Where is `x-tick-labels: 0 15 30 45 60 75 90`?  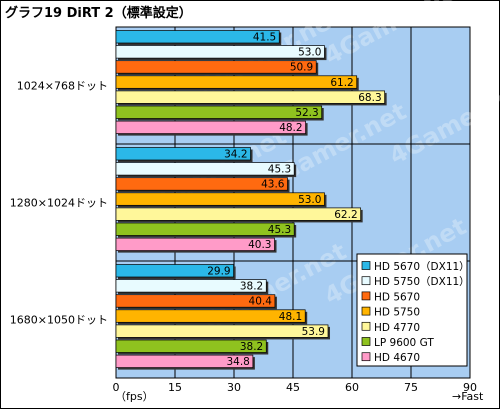
x-tick-labels: 0 15 30 45 60 75 90 is located at coordinates (295, 387).